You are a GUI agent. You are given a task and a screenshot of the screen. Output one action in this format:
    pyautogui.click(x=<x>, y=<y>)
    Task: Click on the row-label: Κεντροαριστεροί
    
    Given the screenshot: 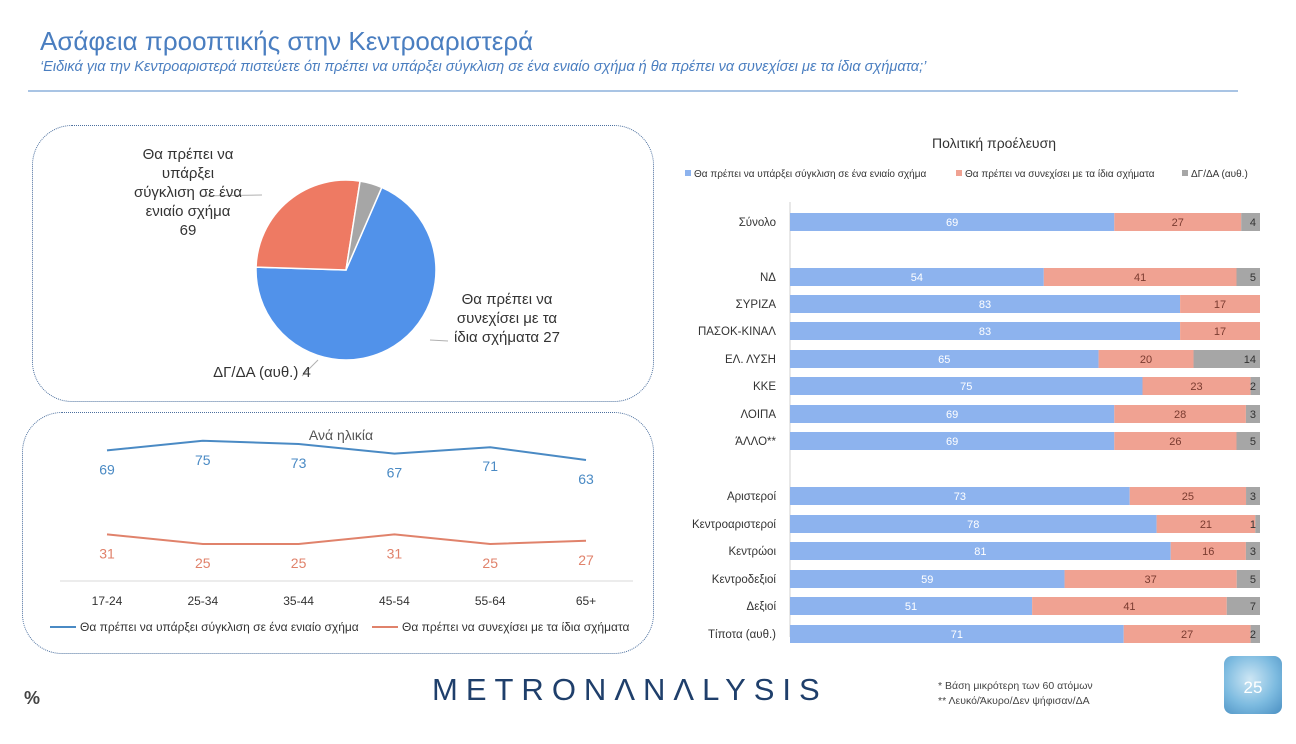 What is the action you would take?
    pyautogui.click(x=734, y=525)
    